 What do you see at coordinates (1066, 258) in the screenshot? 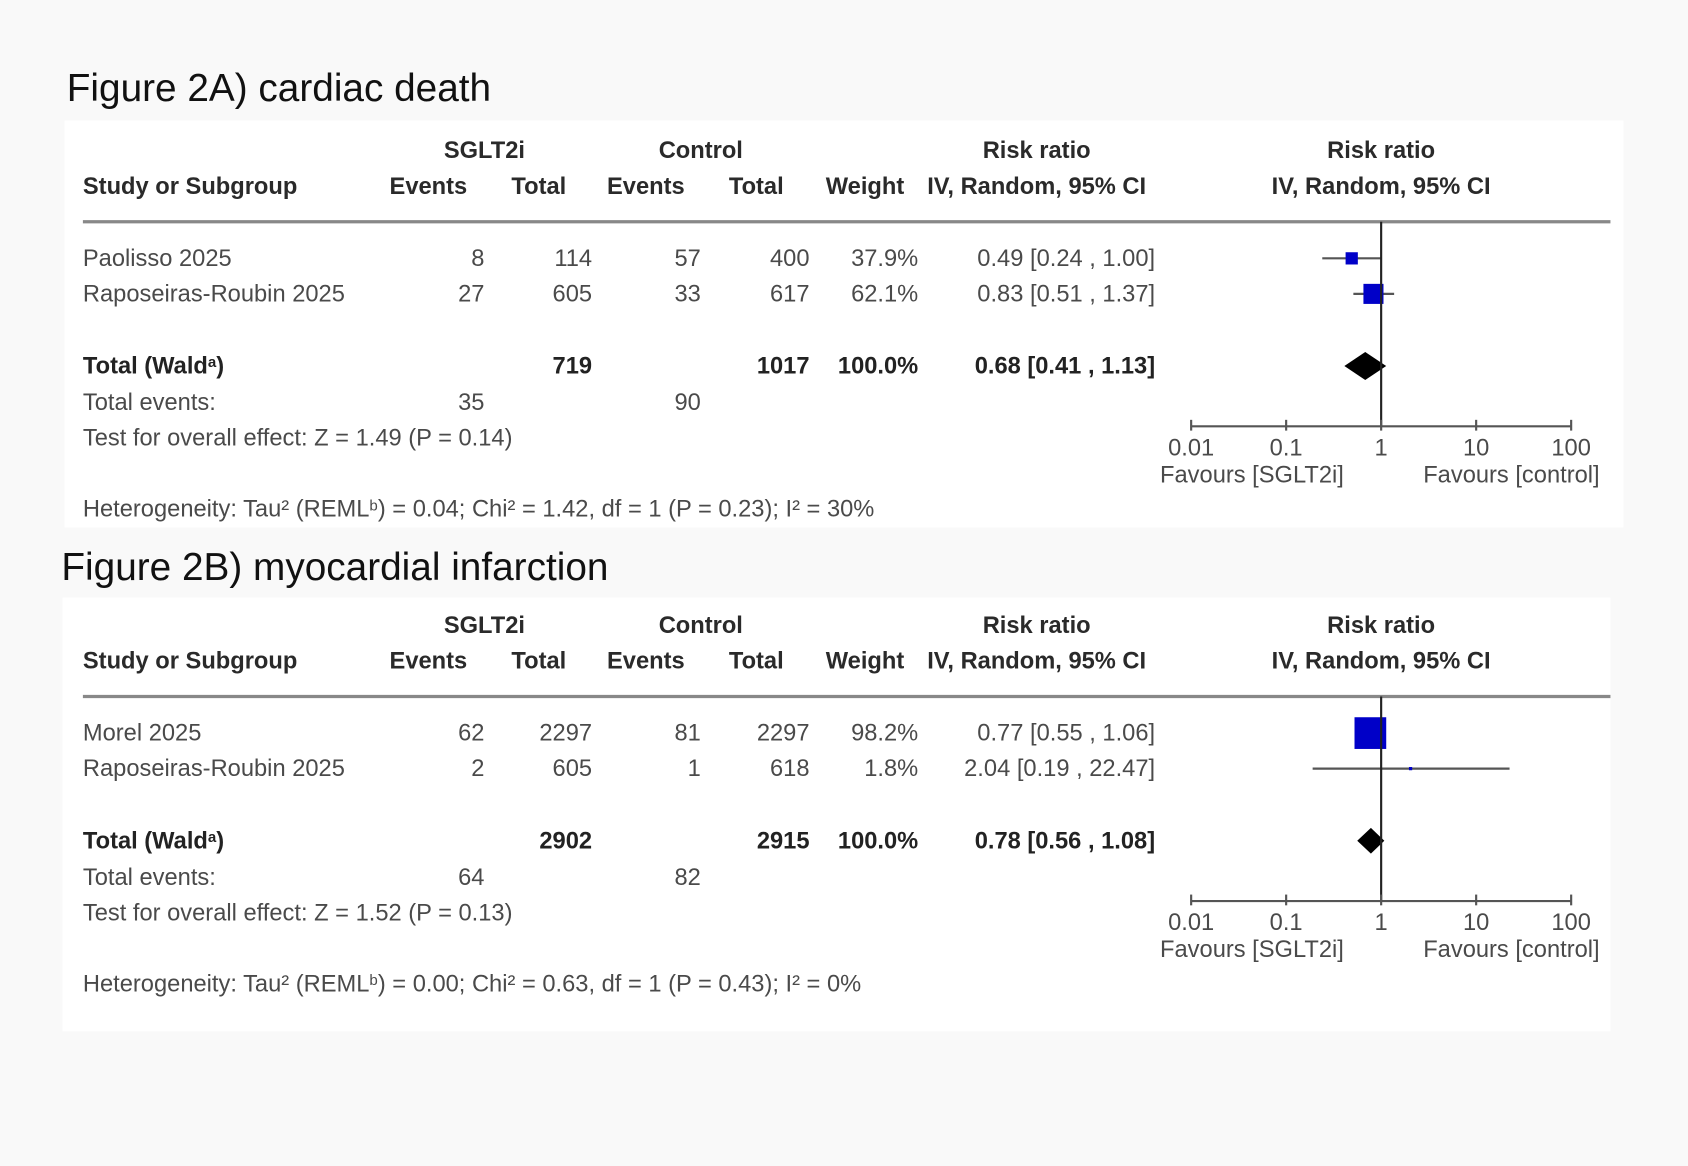
I see `risk-ratio-ci: 0.49 [0.24 , 1.00]` at bounding box center [1066, 258].